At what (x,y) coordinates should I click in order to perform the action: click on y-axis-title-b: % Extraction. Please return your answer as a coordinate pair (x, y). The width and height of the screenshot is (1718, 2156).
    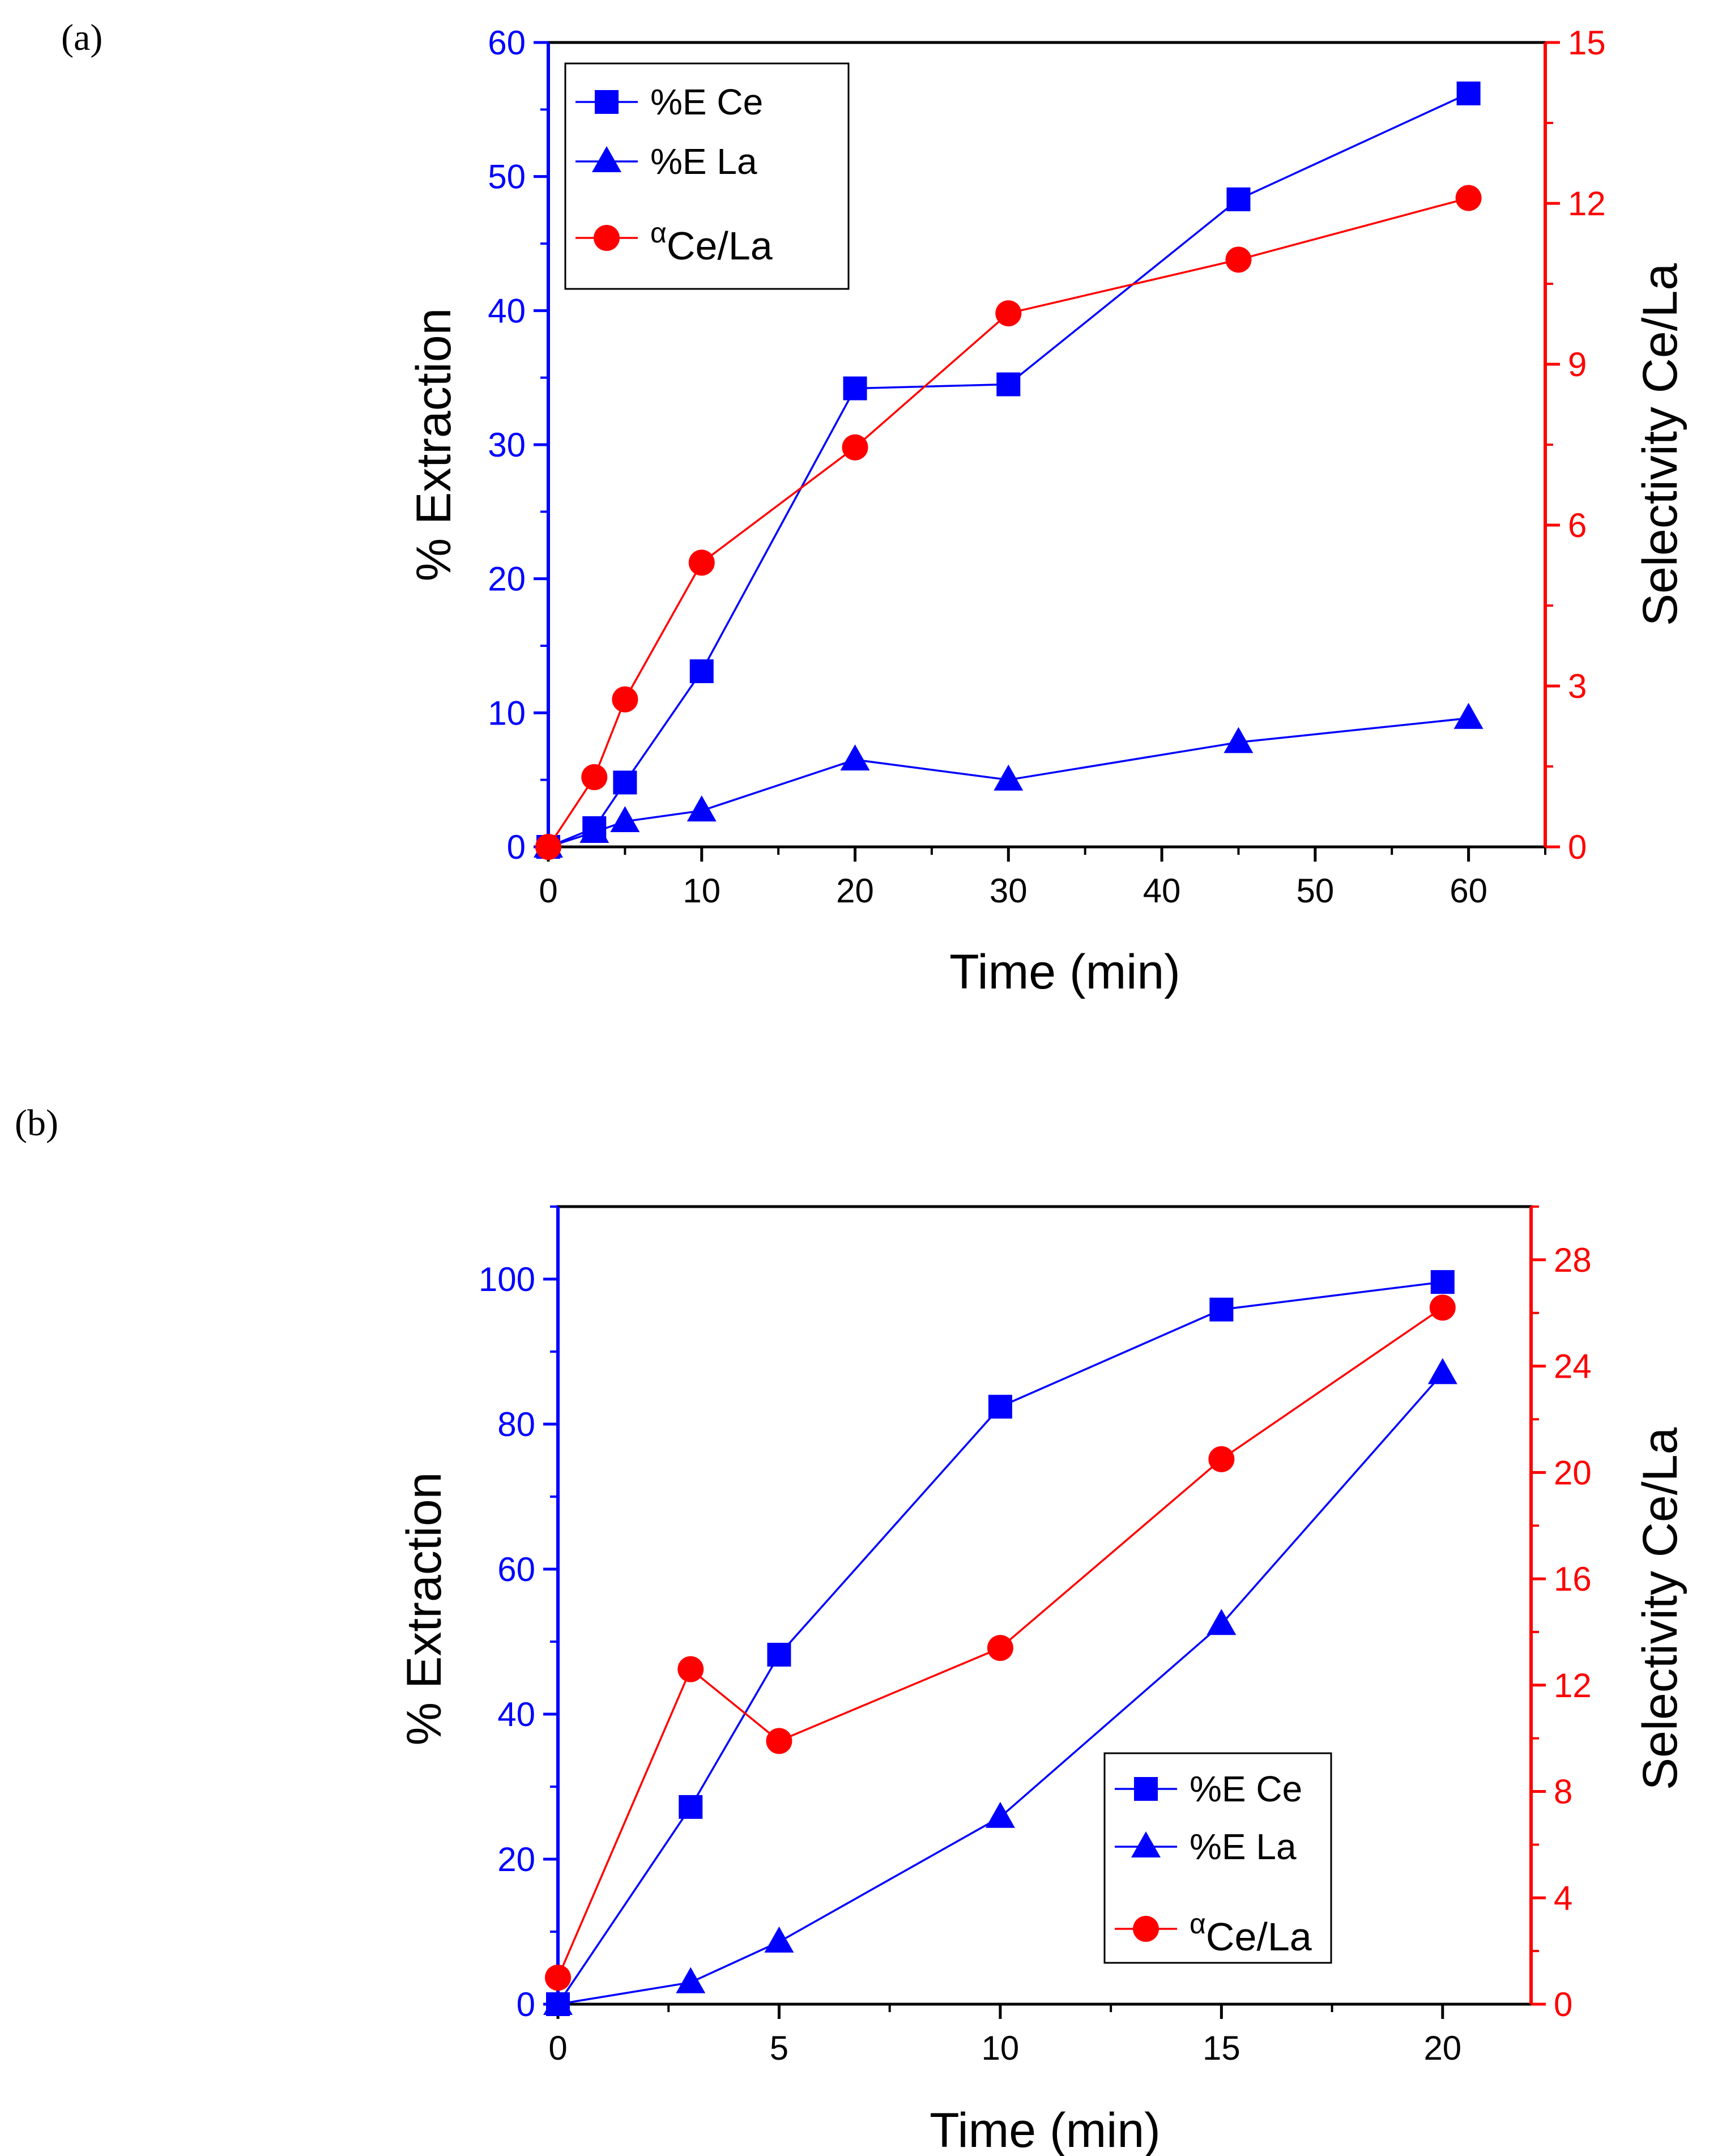
    Looking at the image, I should click on (424, 1609).